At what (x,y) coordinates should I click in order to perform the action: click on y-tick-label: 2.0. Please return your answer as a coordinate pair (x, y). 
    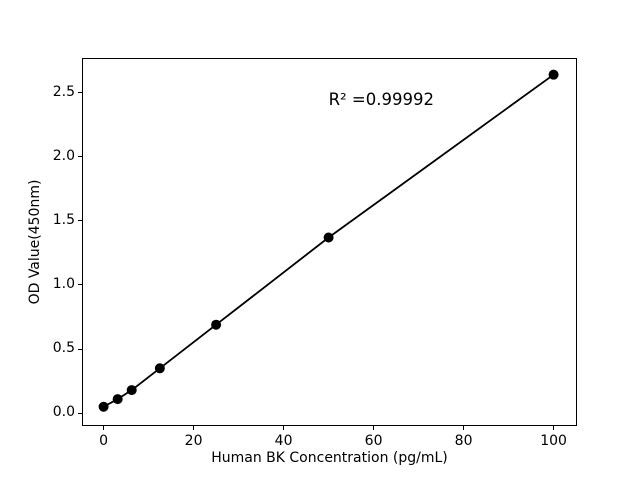
    Looking at the image, I should click on (63, 155).